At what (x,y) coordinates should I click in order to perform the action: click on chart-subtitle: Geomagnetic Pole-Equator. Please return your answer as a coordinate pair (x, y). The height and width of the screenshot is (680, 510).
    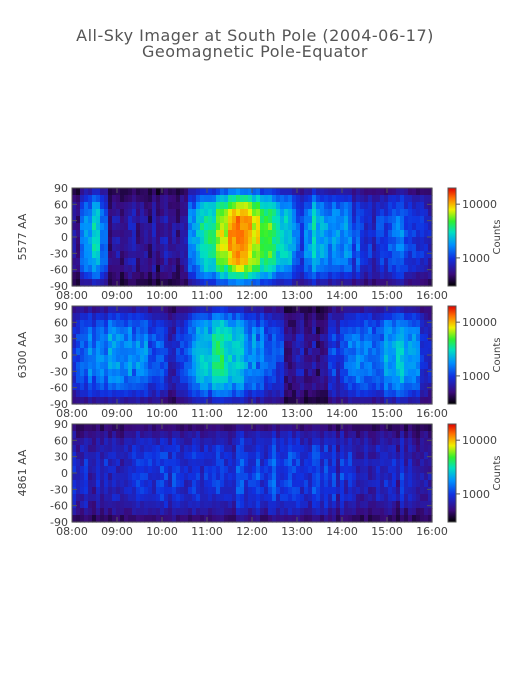
    Looking at the image, I should click on (255, 51).